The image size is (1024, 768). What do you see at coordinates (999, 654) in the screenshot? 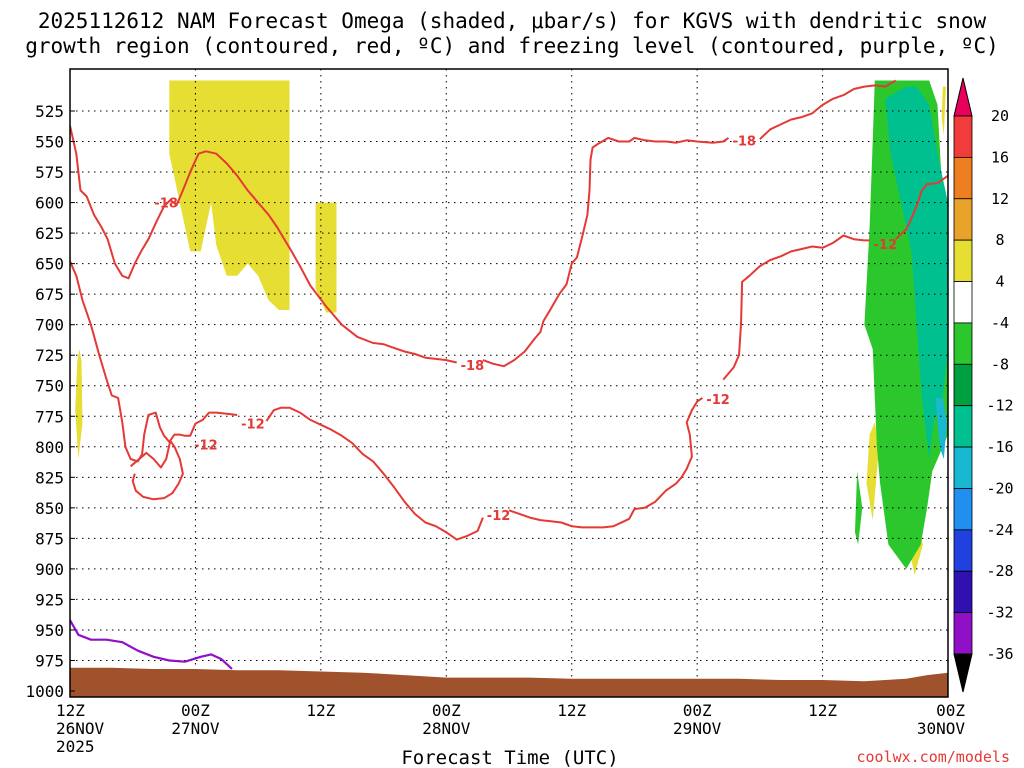
I see `colorbar-label-13: -36` at bounding box center [999, 654].